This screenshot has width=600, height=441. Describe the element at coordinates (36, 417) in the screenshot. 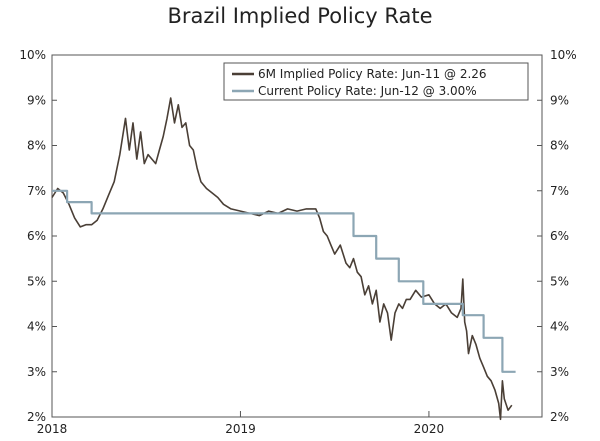

I see `y-tick-label-left: 2%` at that location.